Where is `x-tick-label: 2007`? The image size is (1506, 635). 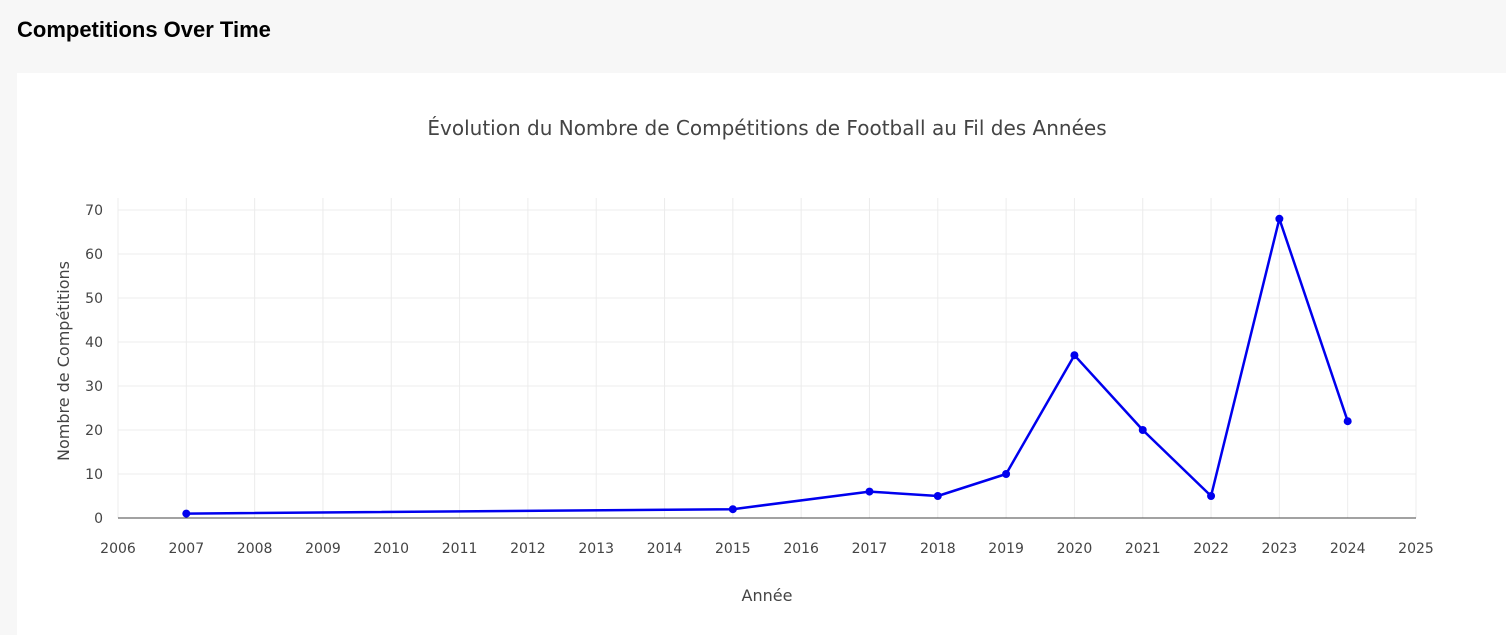 x-tick-label: 2007 is located at coordinates (186, 549).